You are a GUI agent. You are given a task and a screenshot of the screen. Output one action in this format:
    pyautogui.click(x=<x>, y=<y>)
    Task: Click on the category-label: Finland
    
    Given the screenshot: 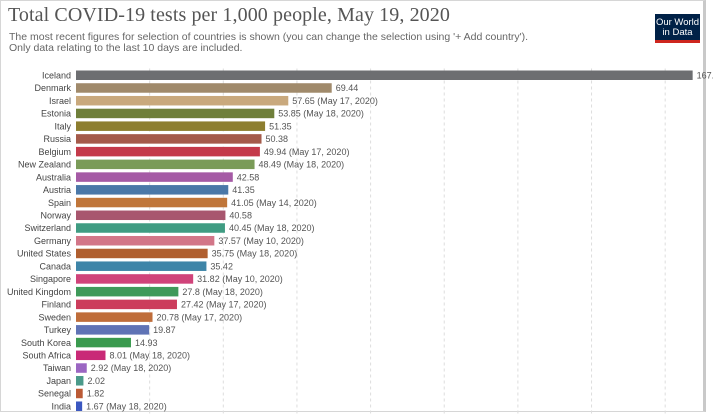 What is the action you would take?
    pyautogui.click(x=56, y=305)
    